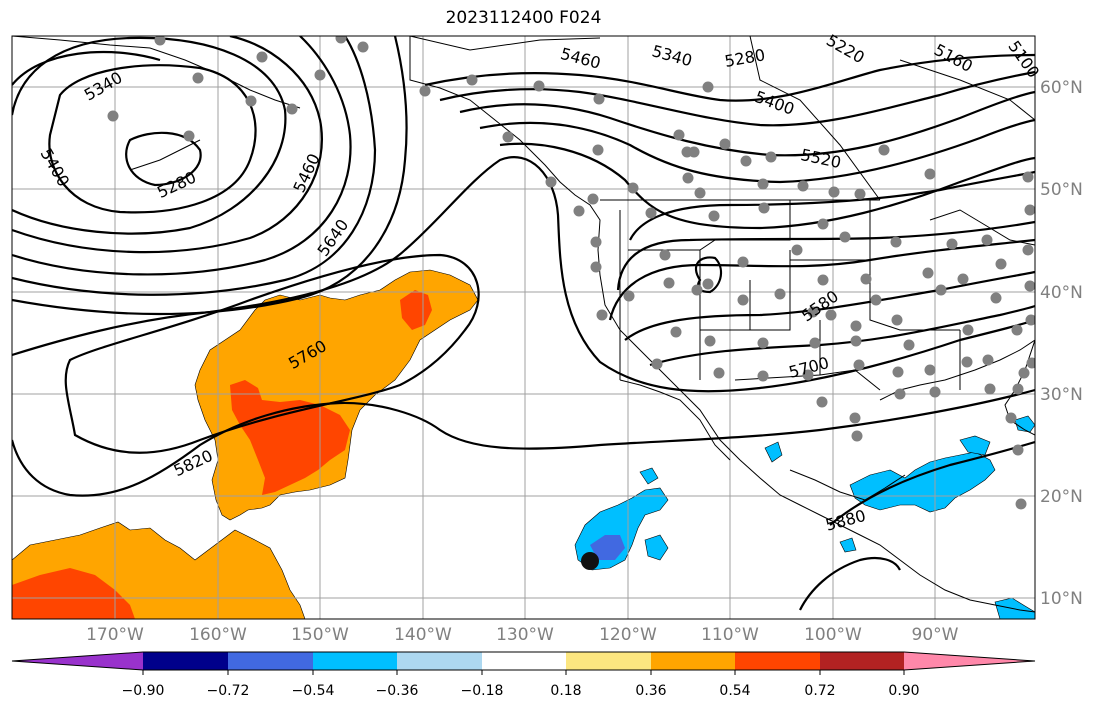 The width and height of the screenshot is (1102, 710). What do you see at coordinates (730, 635) in the screenshot?
I see `lon-tick-label: 110°W` at bounding box center [730, 635].